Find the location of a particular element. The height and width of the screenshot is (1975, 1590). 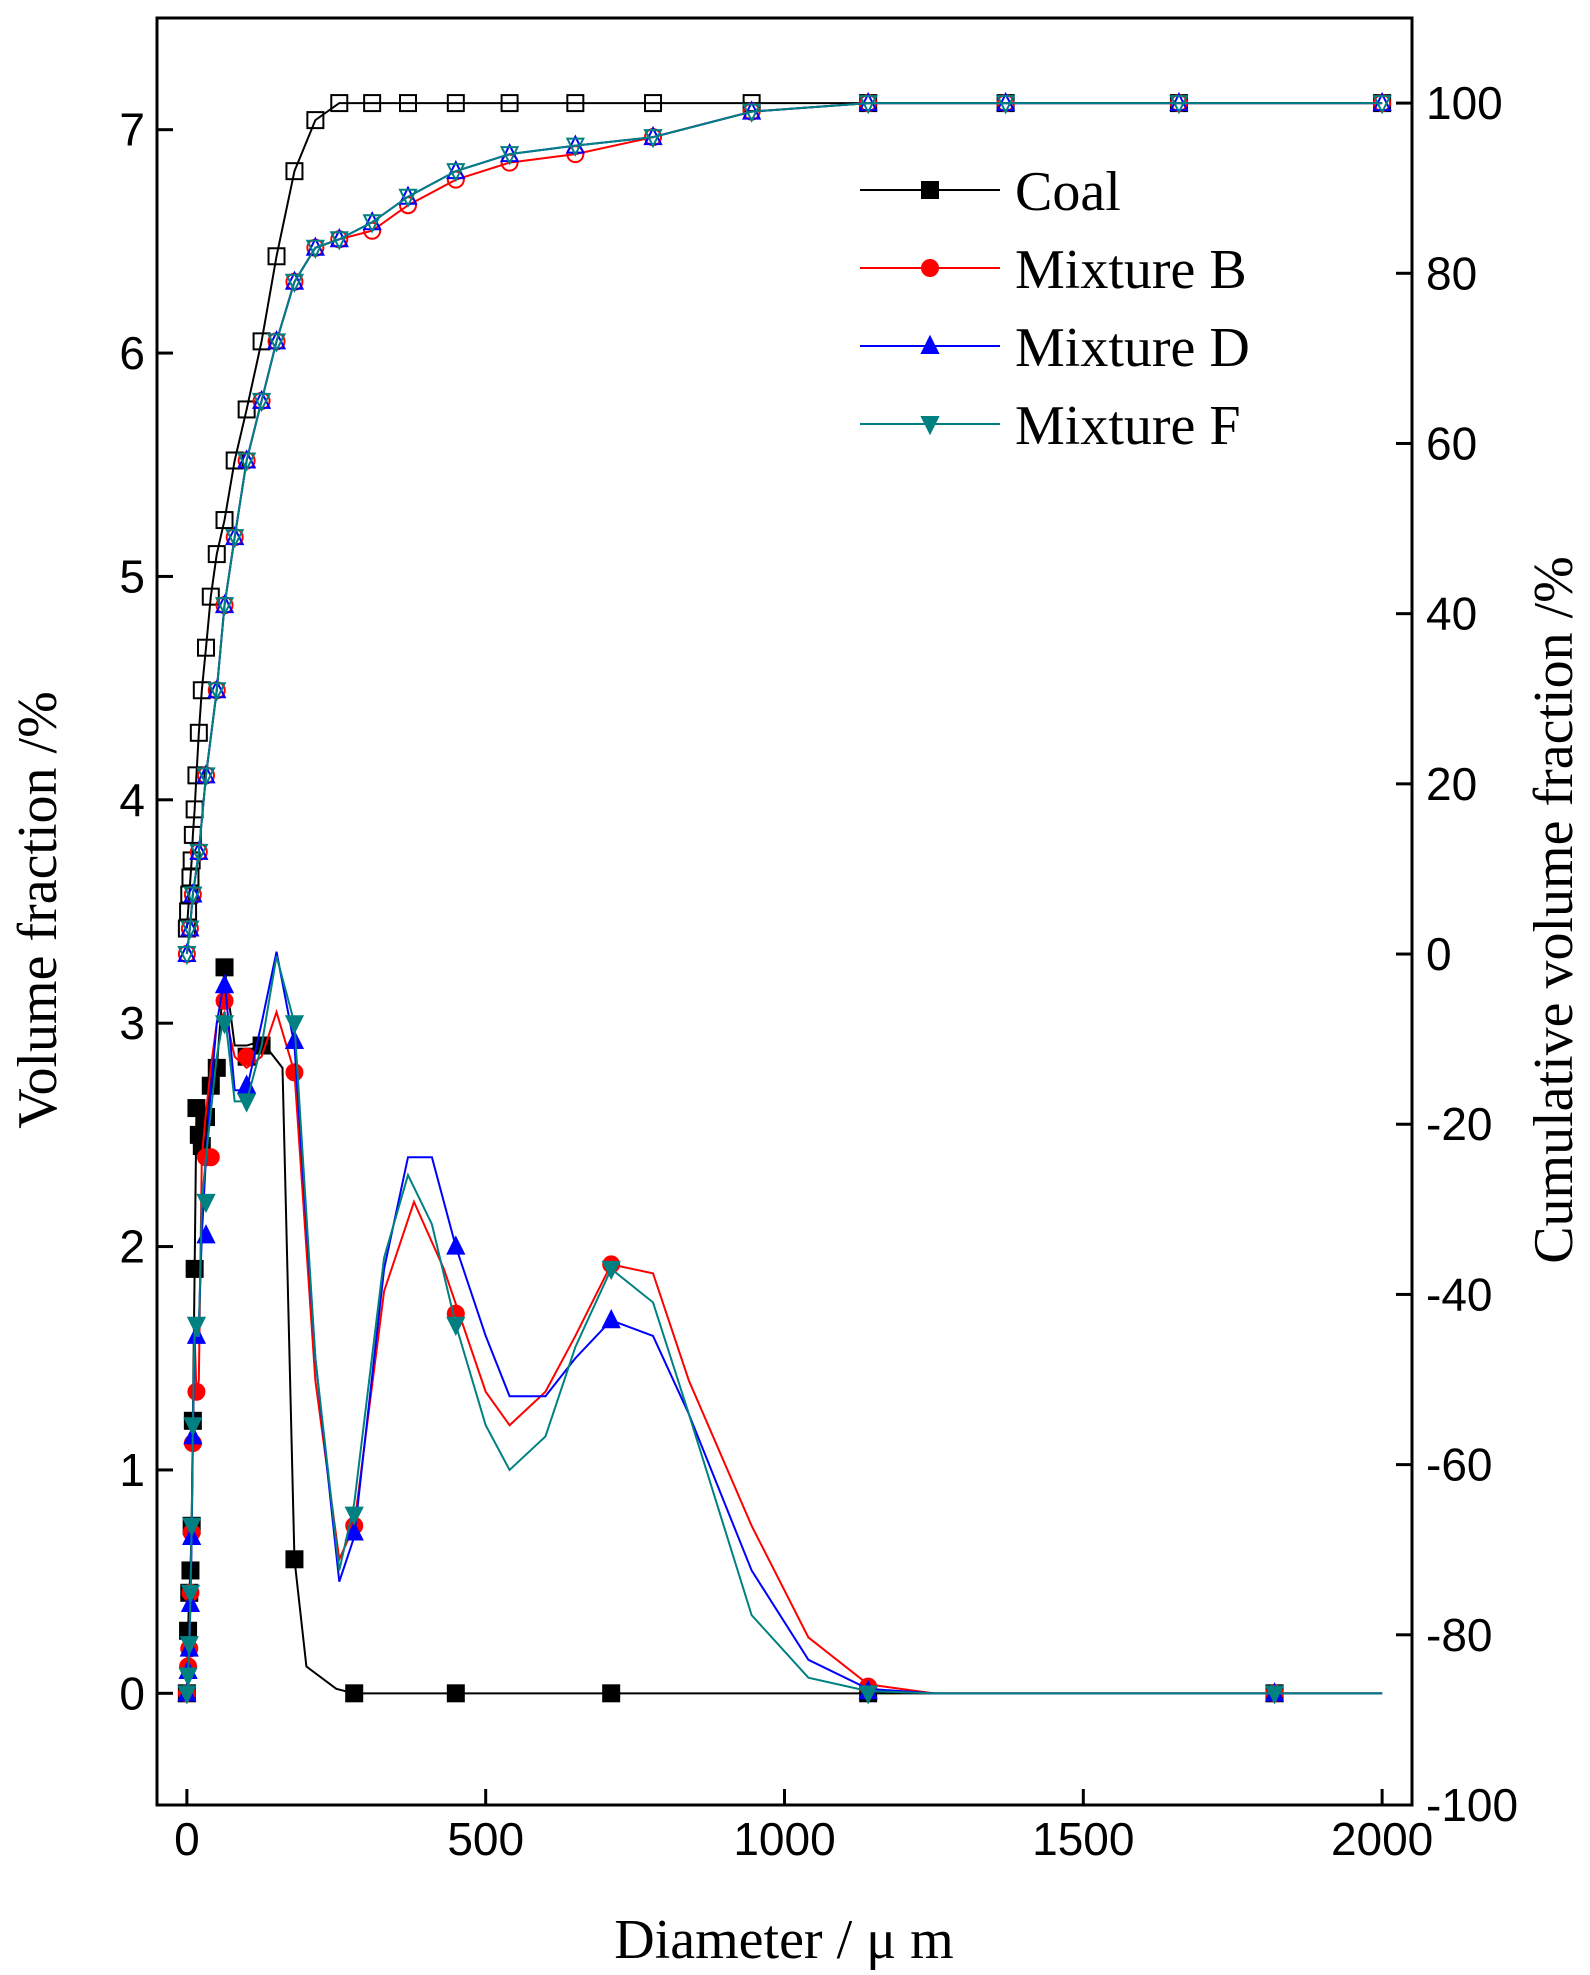

y-tick-label-7: 7 is located at coordinates (132, 130).